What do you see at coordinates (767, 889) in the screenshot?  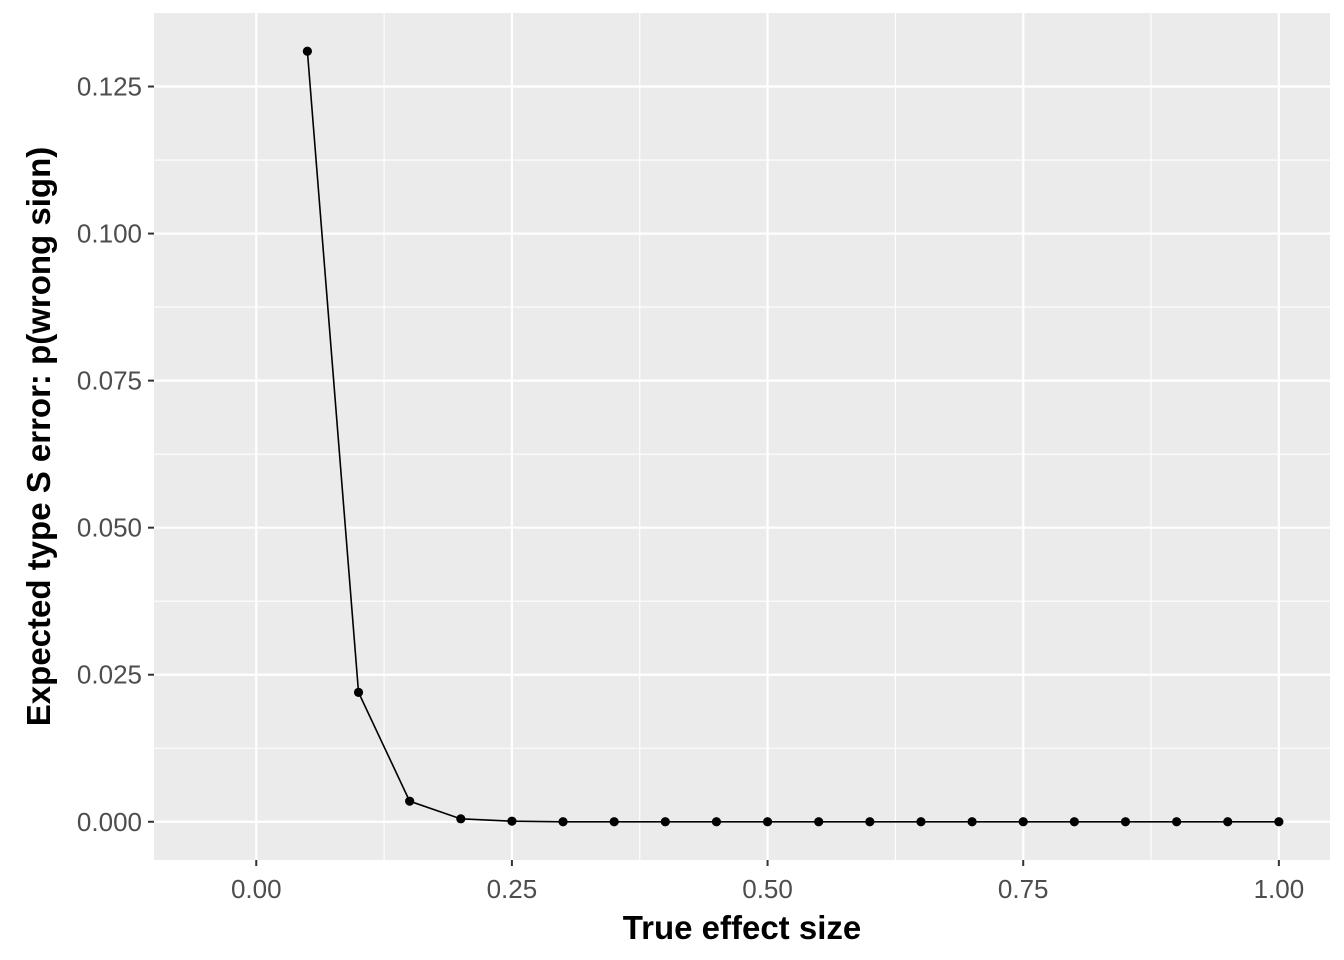 I see `x-tick-label: 0.50` at bounding box center [767, 889].